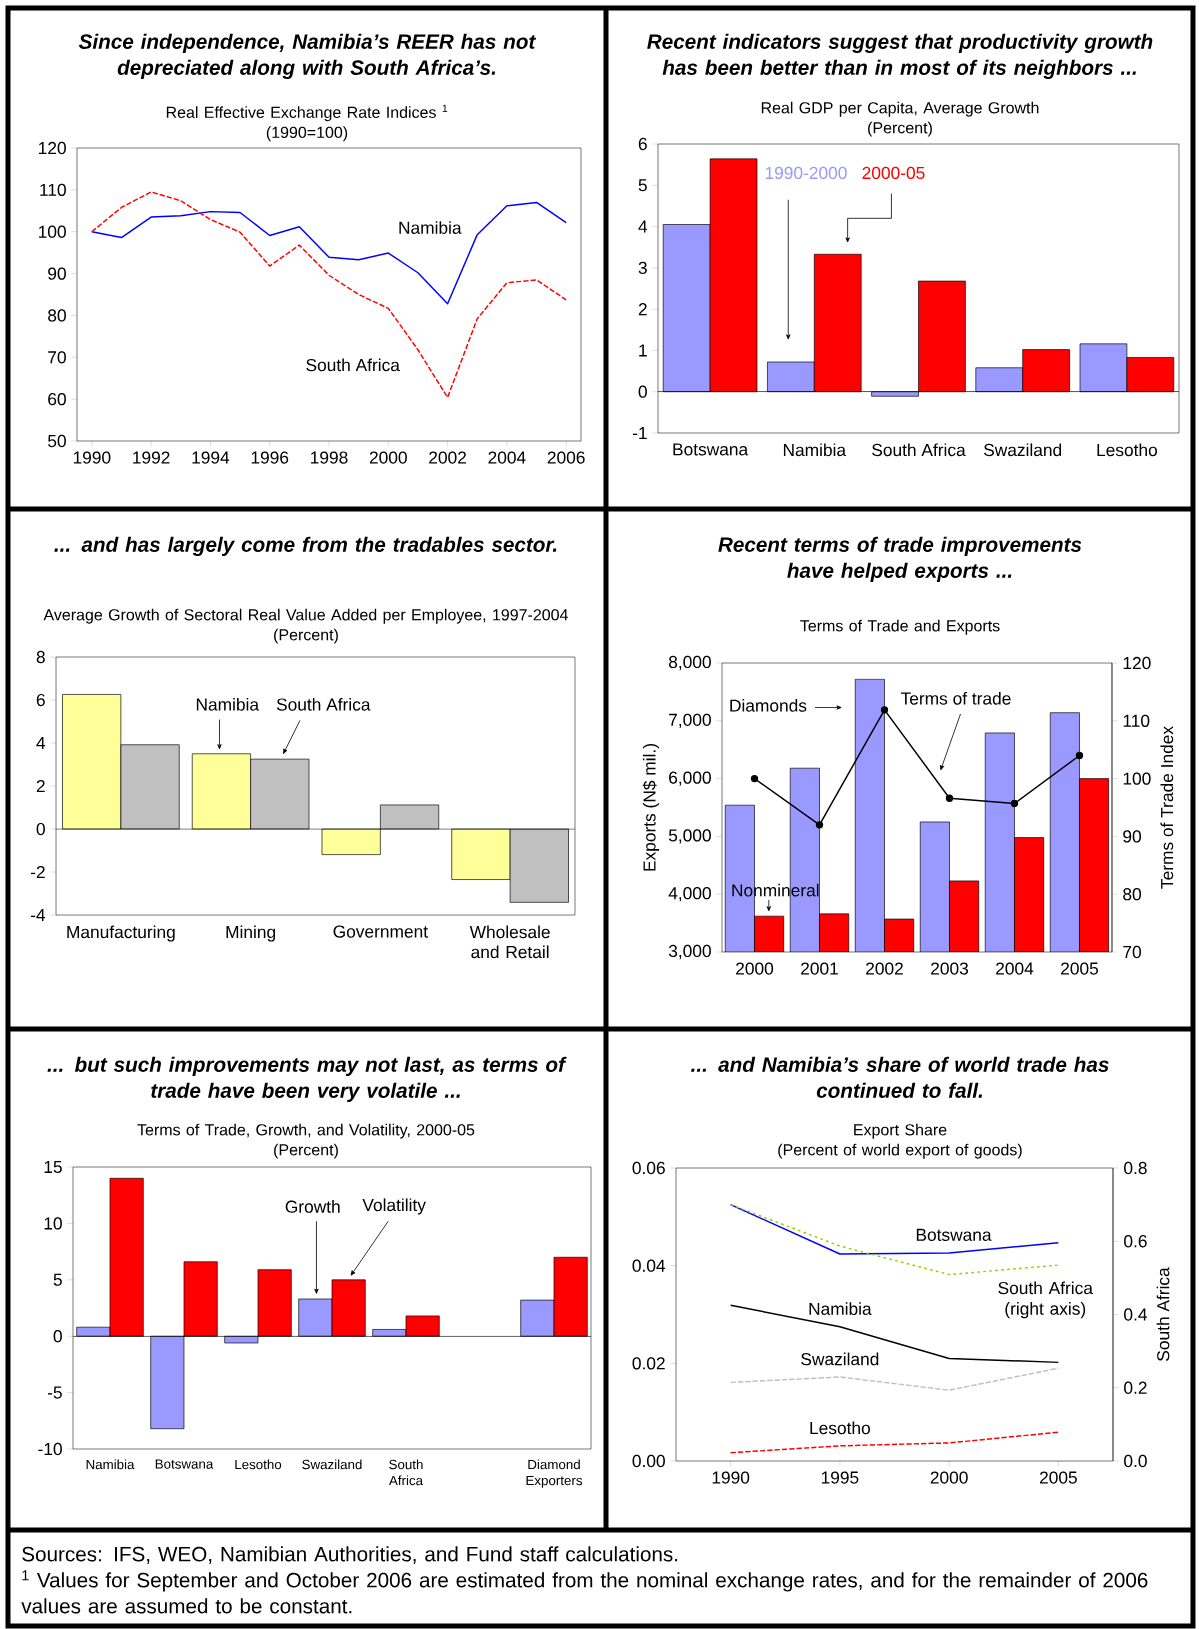  What do you see at coordinates (53, 1223) in the screenshot?
I see `y-tick-label: 10` at bounding box center [53, 1223].